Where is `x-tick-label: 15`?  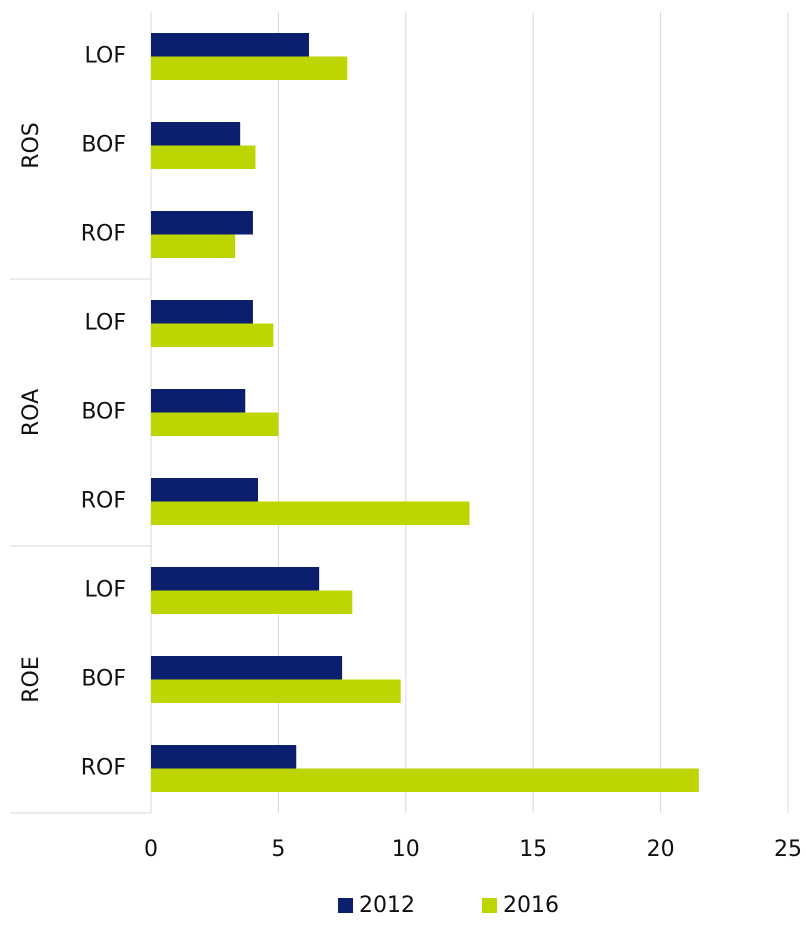
x-tick-label: 15 is located at coordinates (533, 849).